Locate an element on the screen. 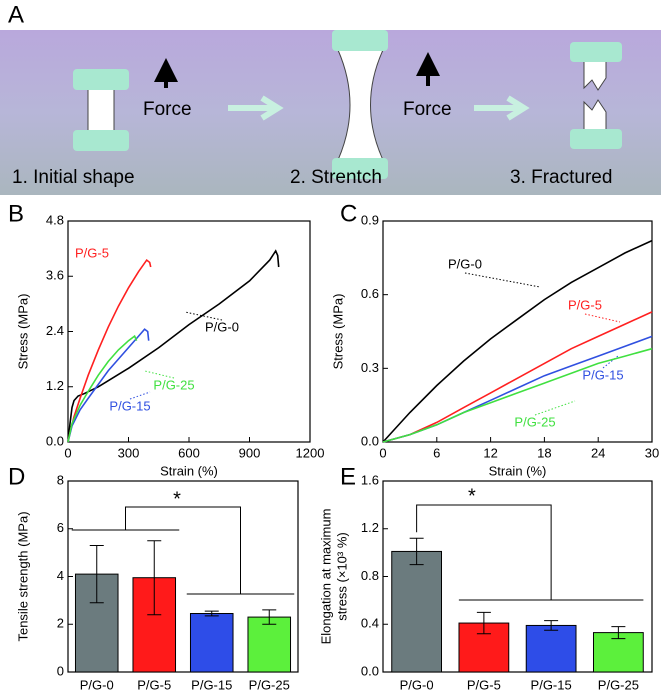  x-tick-label: 6 is located at coordinates (436, 452).